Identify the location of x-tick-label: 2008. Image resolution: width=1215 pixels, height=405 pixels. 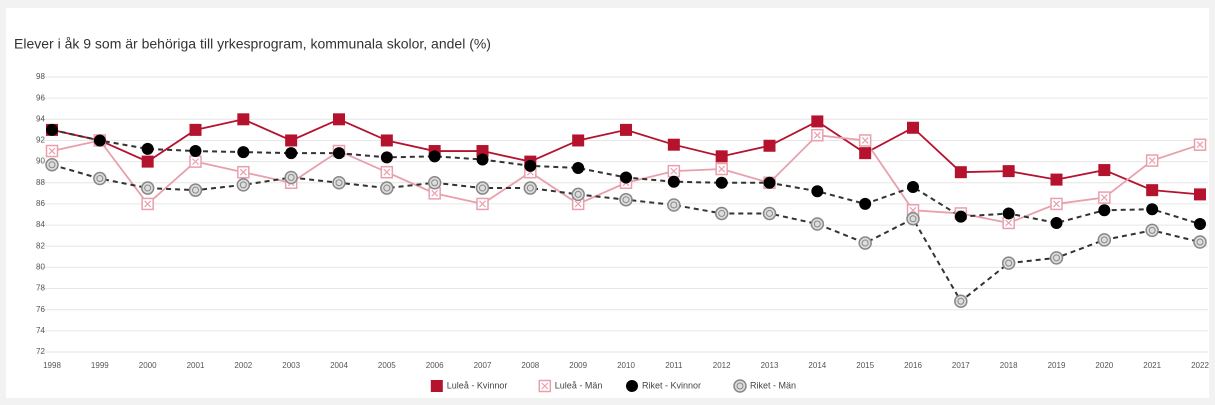
(530, 365).